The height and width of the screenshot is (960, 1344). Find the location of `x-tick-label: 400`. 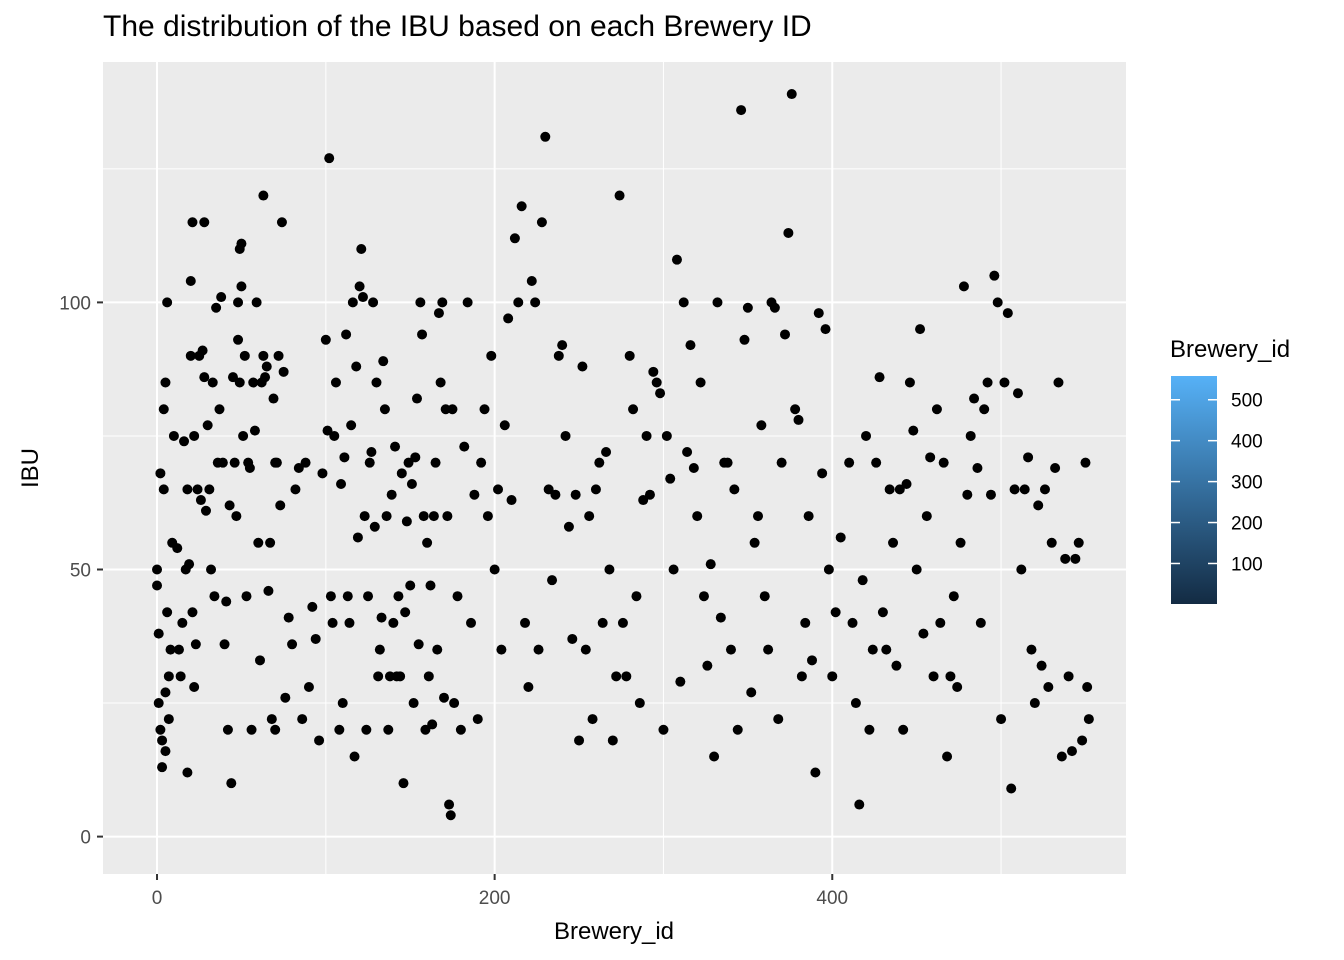

x-tick-label: 400 is located at coordinates (832, 898).